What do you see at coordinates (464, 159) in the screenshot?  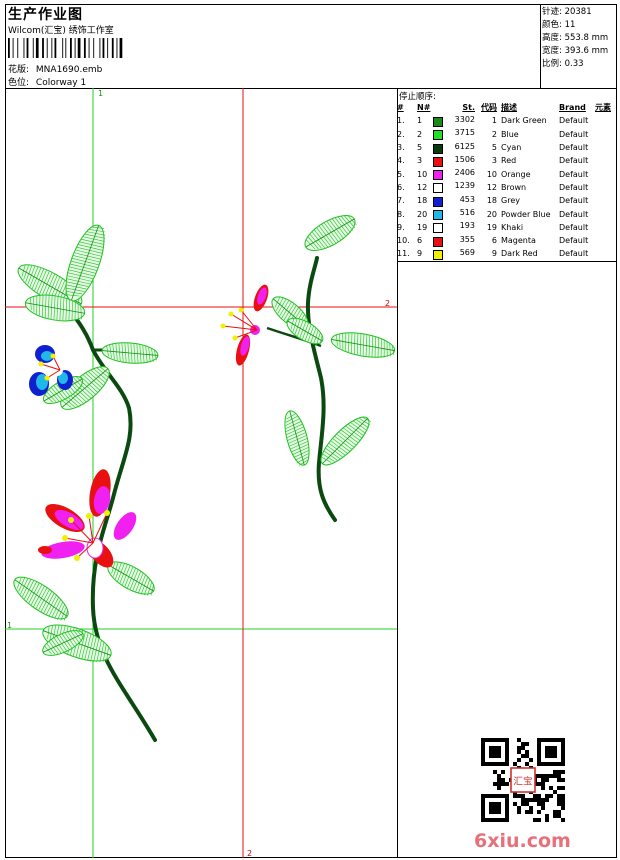 I see `stitch-count-value: 1506` at bounding box center [464, 159].